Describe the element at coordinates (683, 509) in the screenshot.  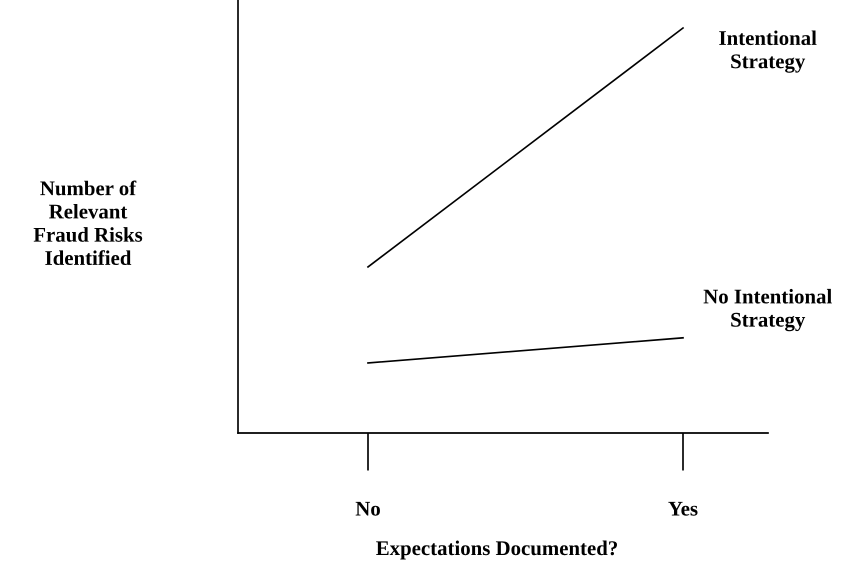
I see `x-tick-label: Yes` at that location.